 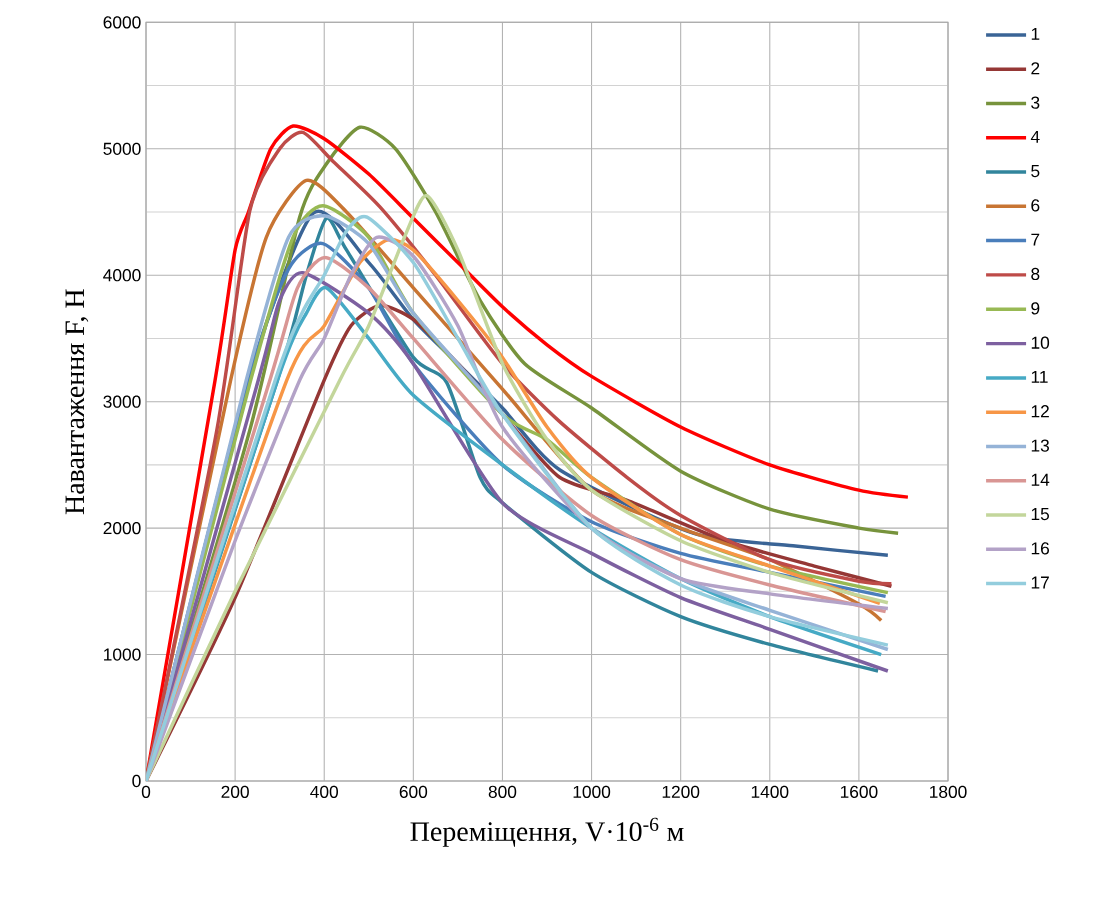 I want to click on legend-label: 11, so click(x=1039, y=376).